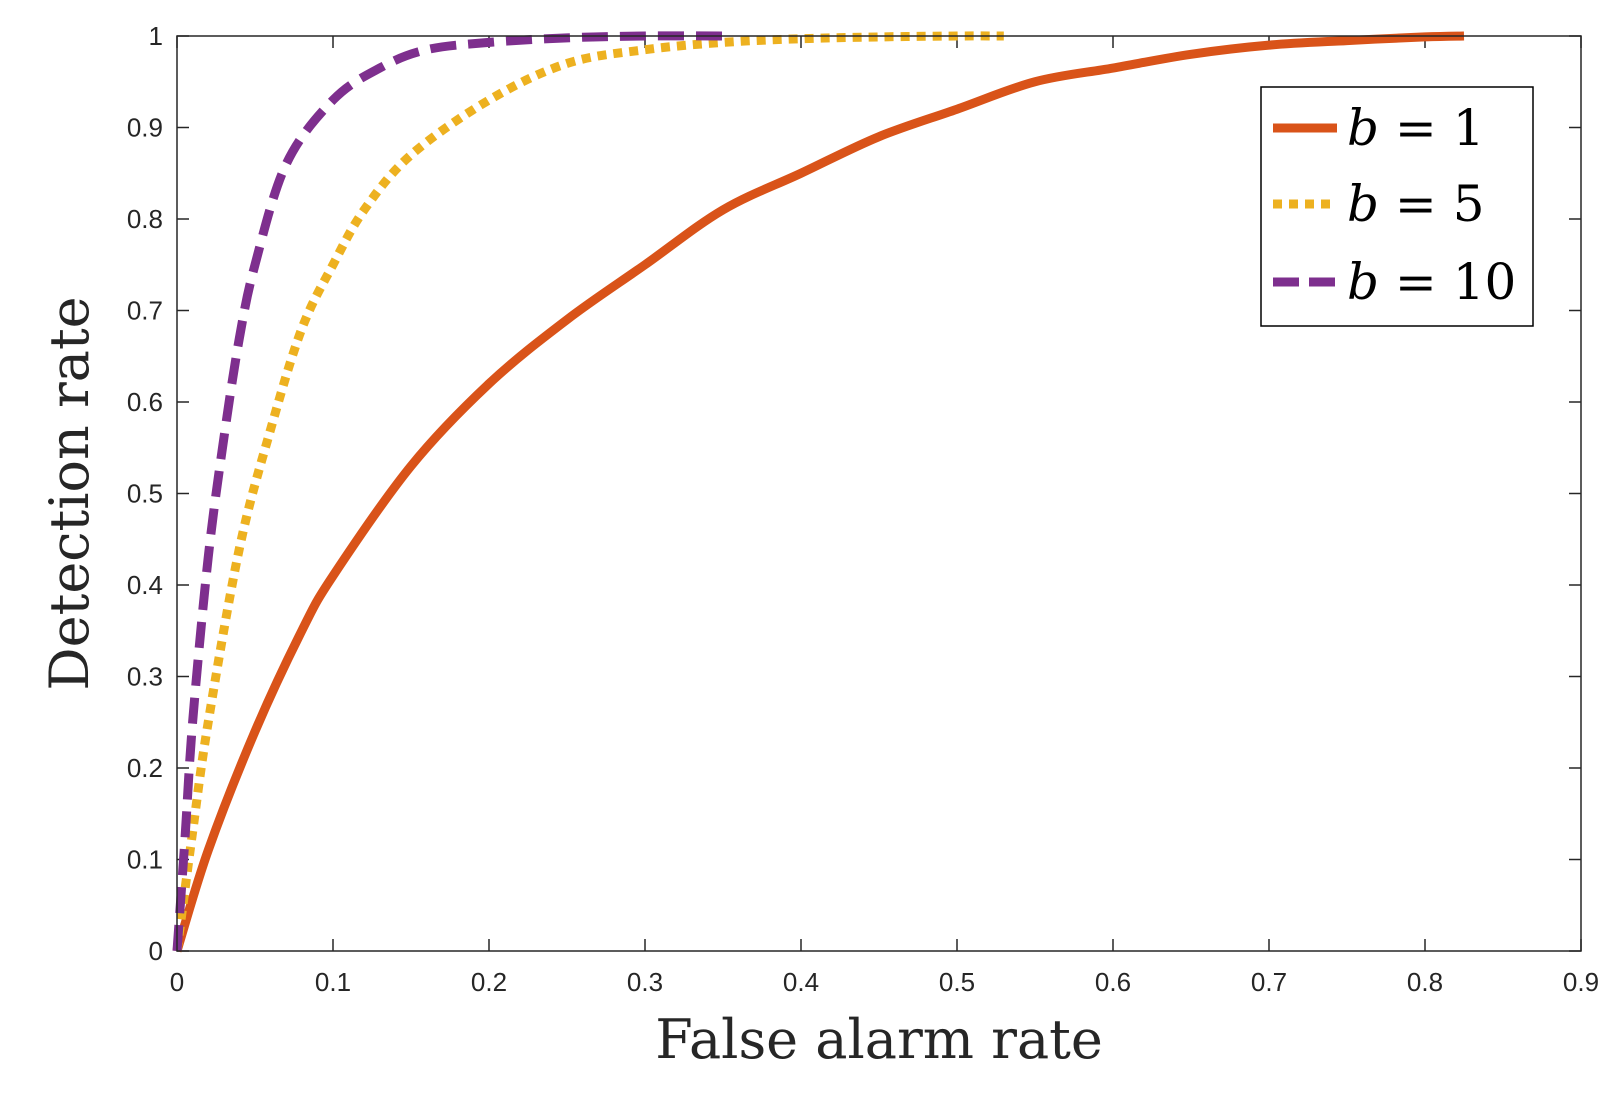  What do you see at coordinates (177, 982) in the screenshot?
I see `x-tick-label: 0` at bounding box center [177, 982].